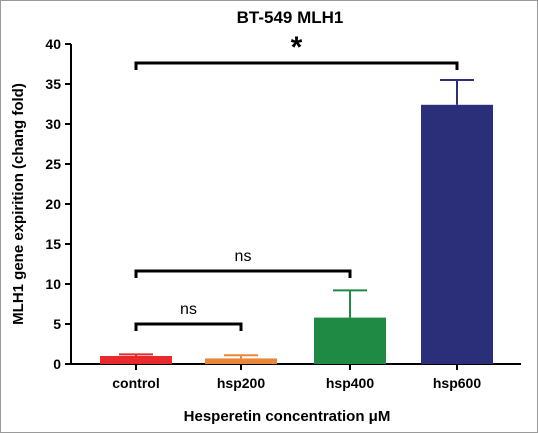  I want to click on y-tick-label: 35, so click(53, 84).